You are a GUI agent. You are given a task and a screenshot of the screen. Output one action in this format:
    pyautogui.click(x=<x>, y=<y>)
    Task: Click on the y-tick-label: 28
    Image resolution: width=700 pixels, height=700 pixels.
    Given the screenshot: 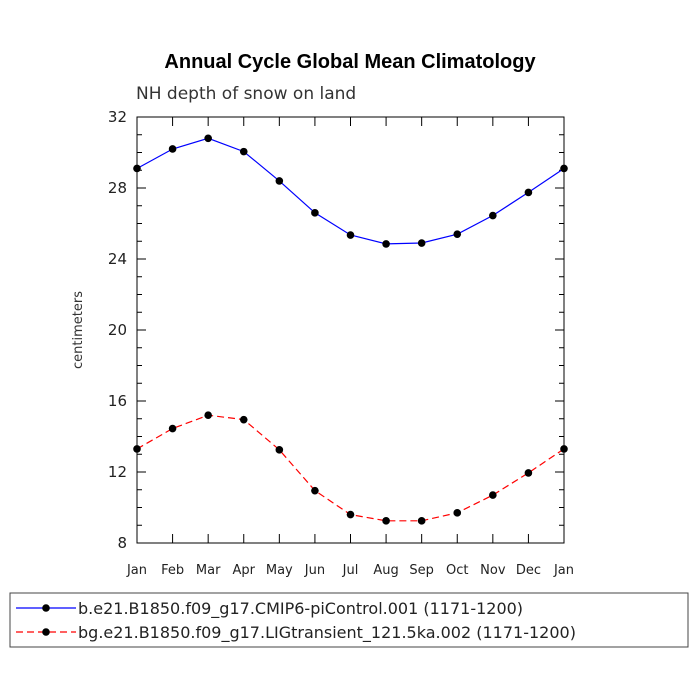 What is the action you would take?
    pyautogui.click(x=117, y=188)
    